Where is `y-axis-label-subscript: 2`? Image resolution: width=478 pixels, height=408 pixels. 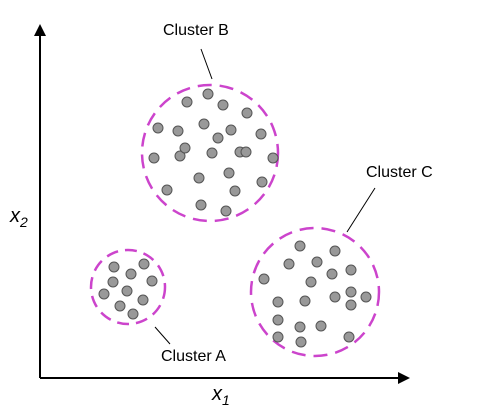
y-axis-label-subscript: 2 is located at coordinates (23, 222).